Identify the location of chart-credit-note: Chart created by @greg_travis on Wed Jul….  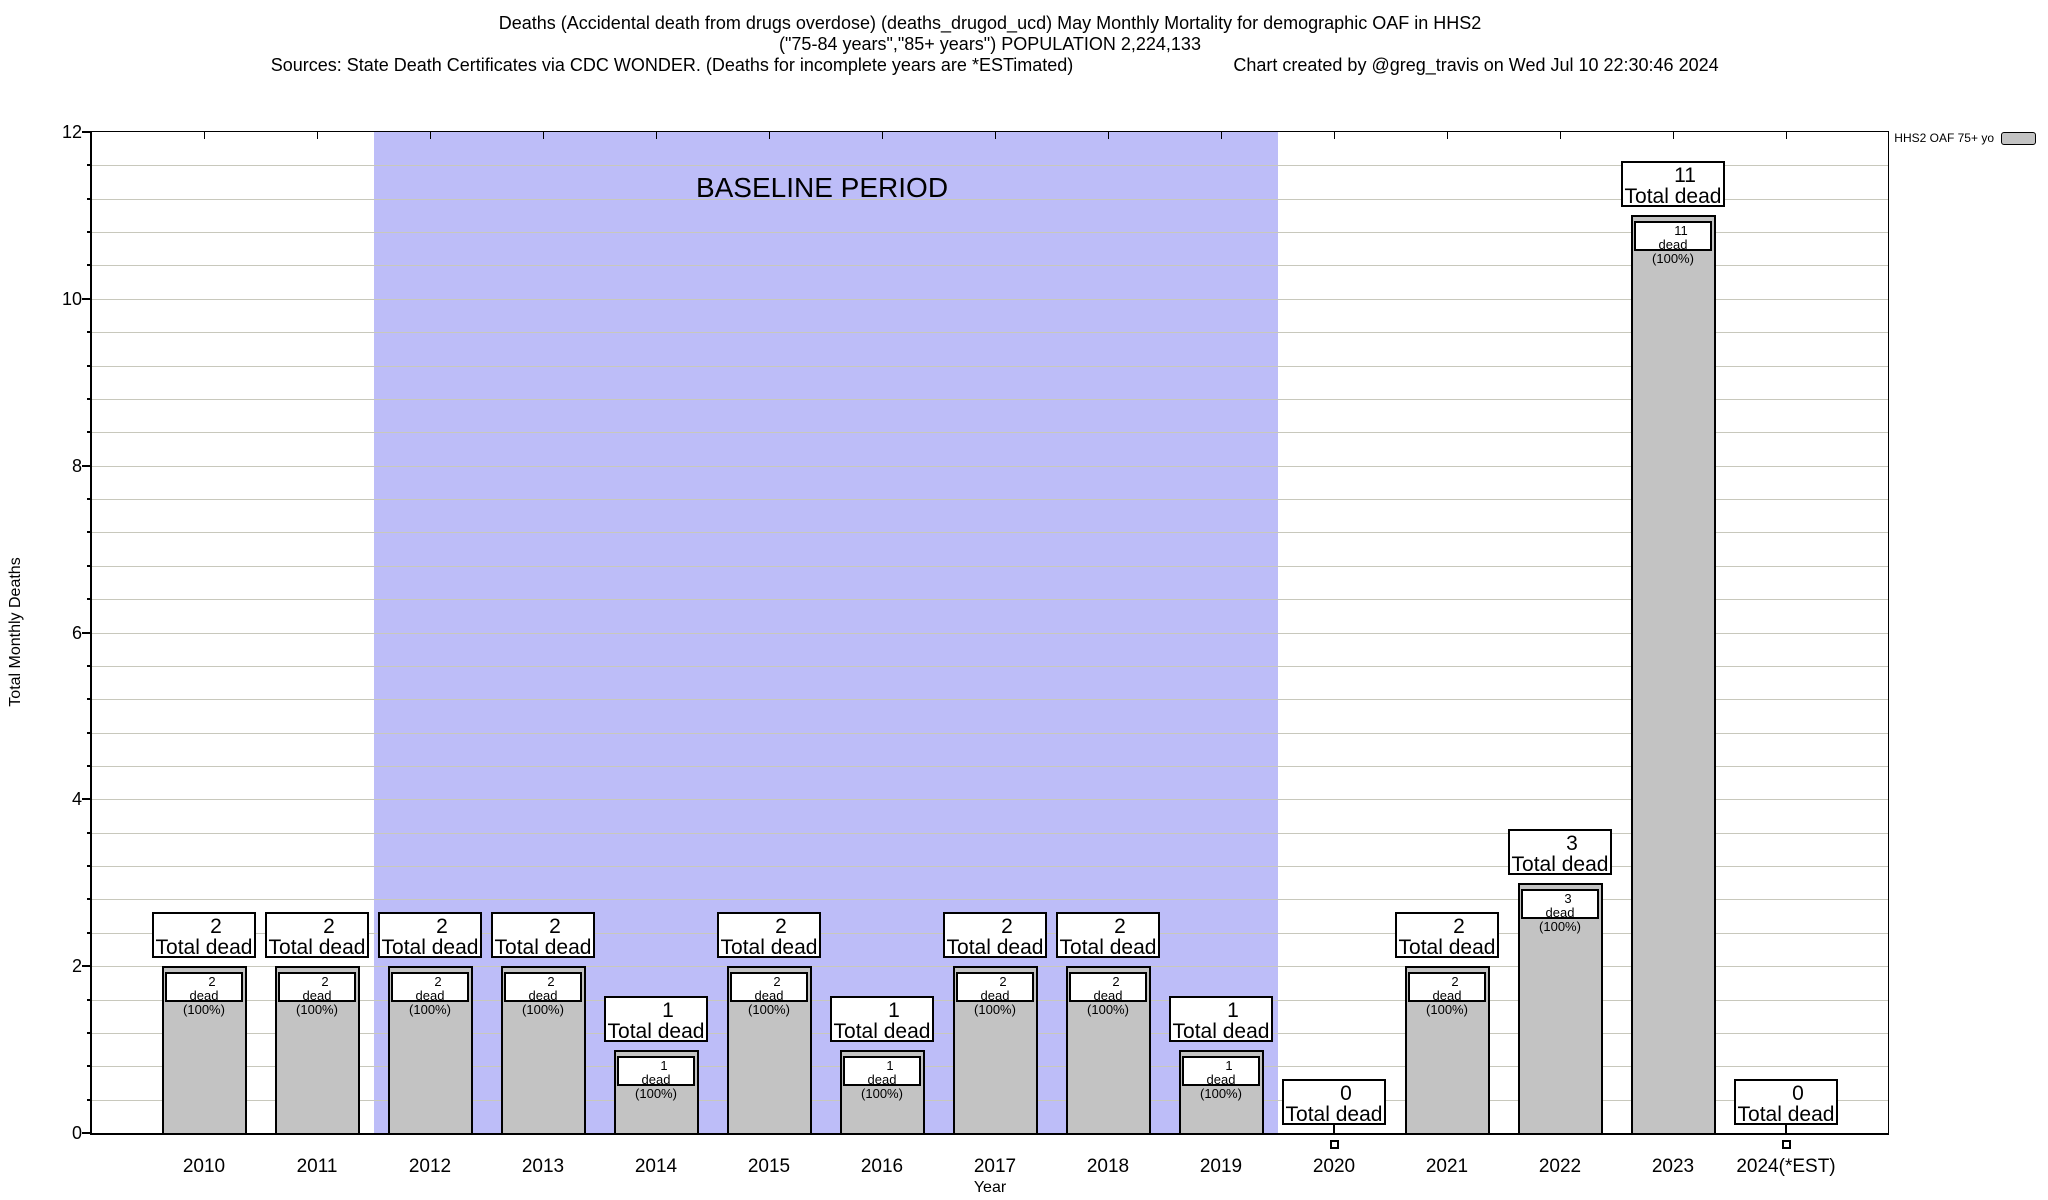
(1476, 65).